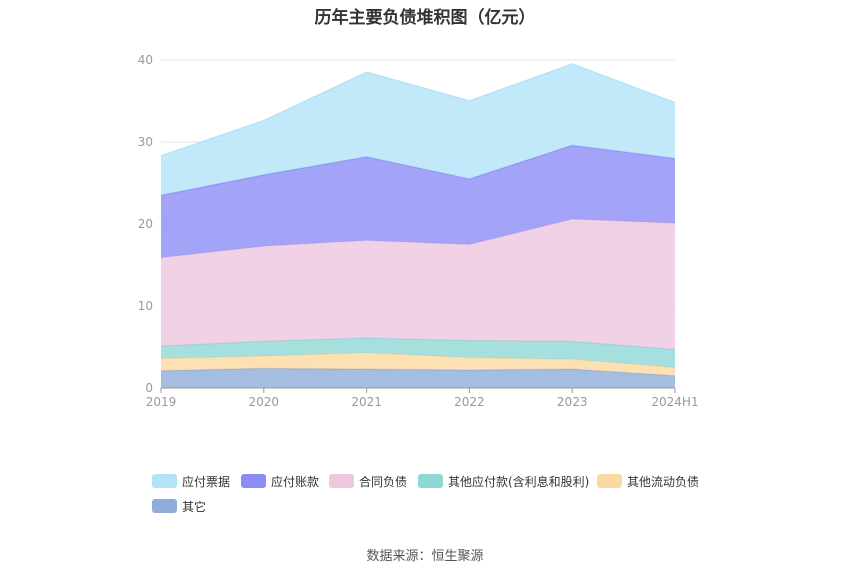 The width and height of the screenshot is (850, 575). I want to click on x-tick-label: 2024H1, so click(674, 402).